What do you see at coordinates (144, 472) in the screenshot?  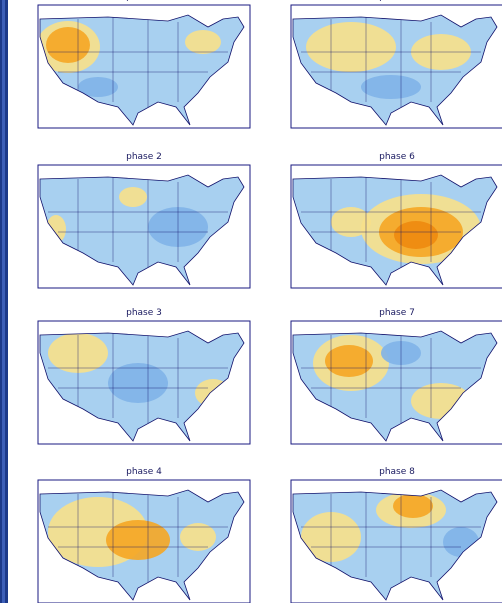 I see `panel-title: phase 4` at bounding box center [144, 472].